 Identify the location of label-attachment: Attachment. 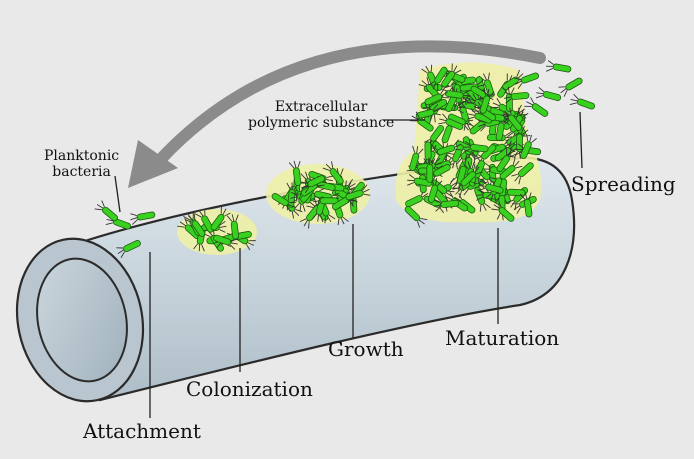
(142, 431).